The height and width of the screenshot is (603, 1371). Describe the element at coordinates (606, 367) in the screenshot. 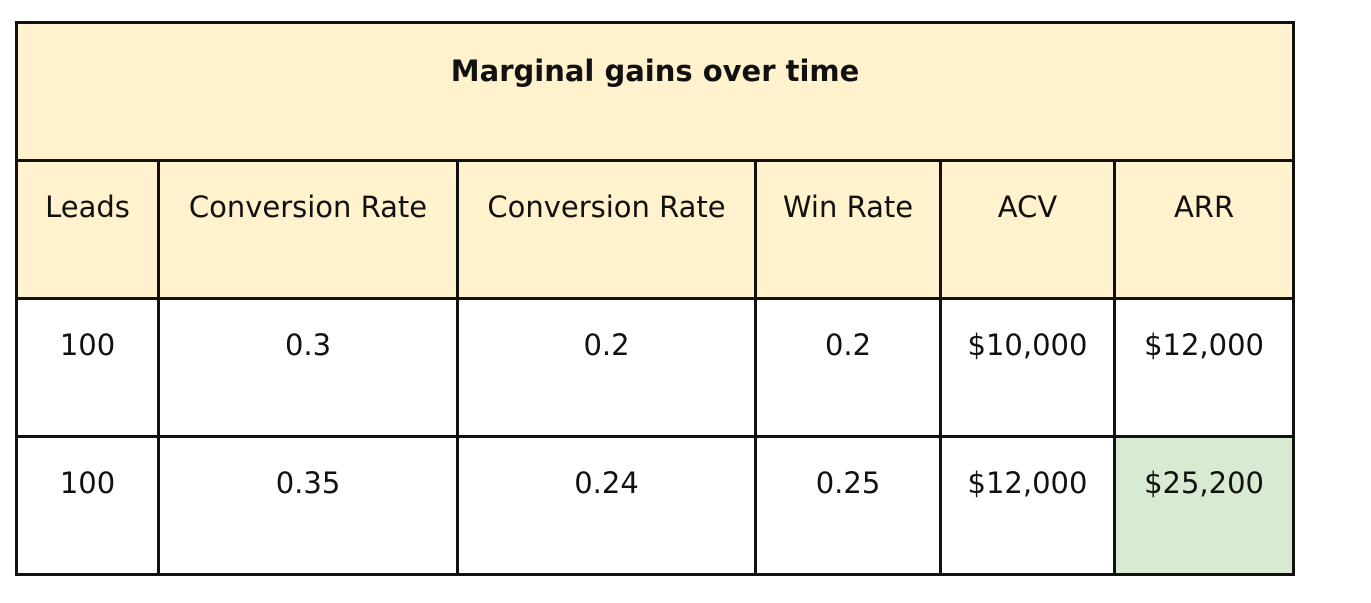

I see `cell-conversion-rate-2: 0.2` at that location.